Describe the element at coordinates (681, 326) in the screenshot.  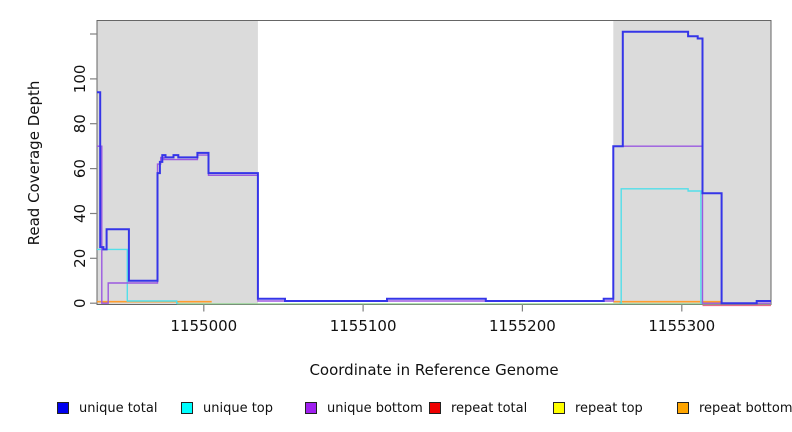
I see `x-tick-label: 1155300` at that location.